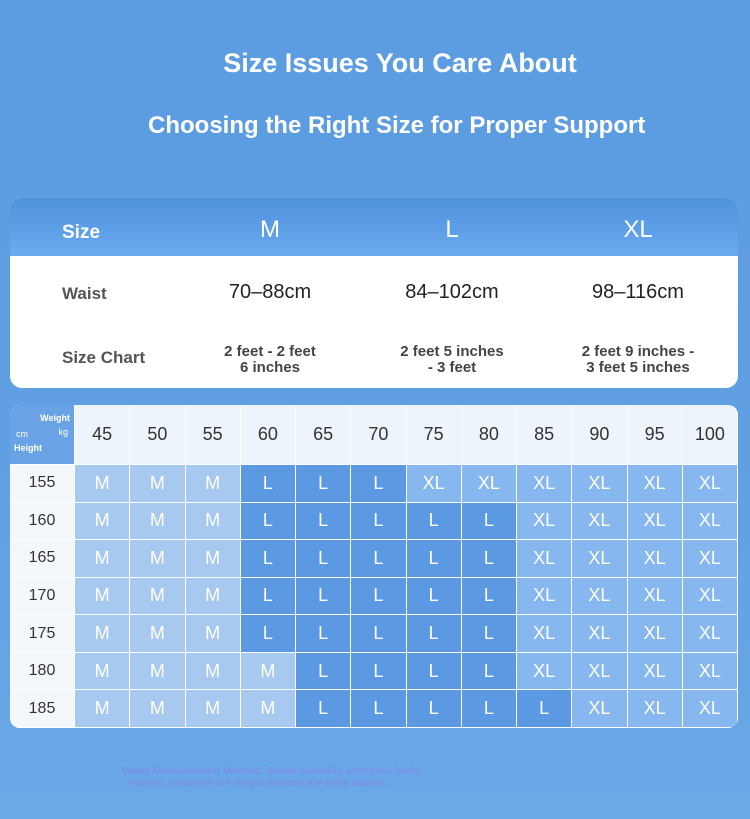 This screenshot has height=819, width=750. Describe the element at coordinates (42, 559) in the screenshot. I see `height-header: 165` at that location.